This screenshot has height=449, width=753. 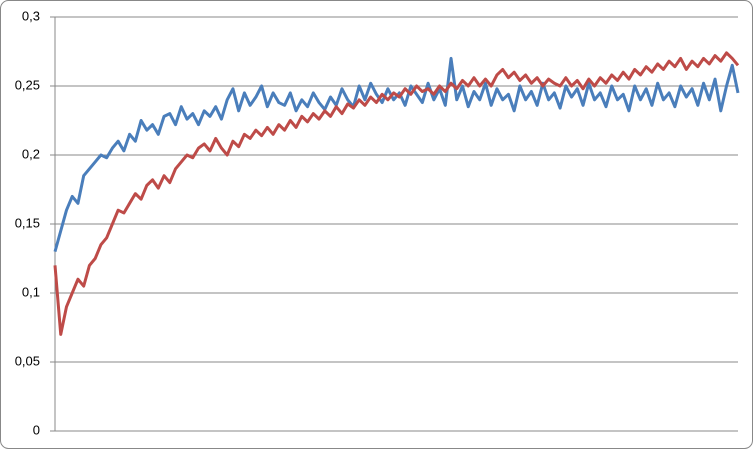 What do you see at coordinates (31, 291) in the screenshot?
I see `y-tick-label: 0,1` at bounding box center [31, 291].